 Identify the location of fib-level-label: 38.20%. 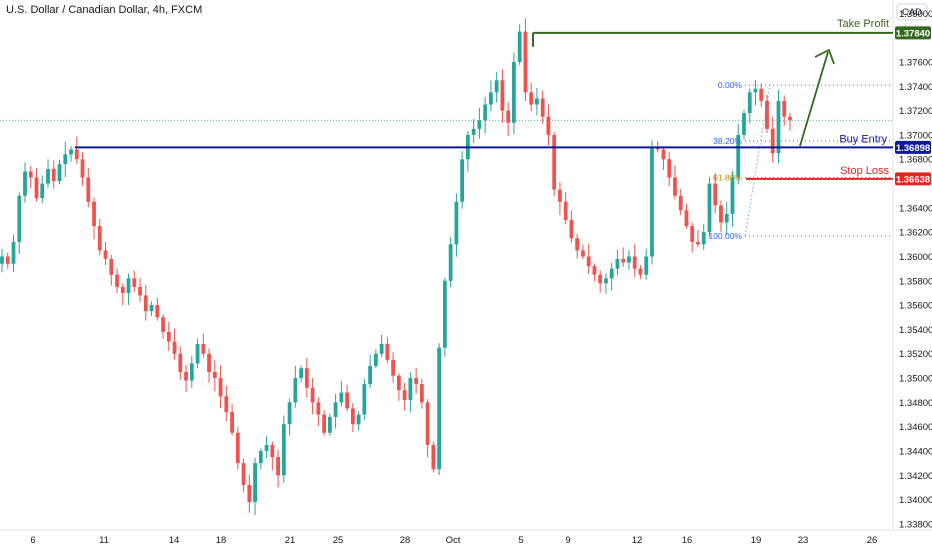
(727, 141).